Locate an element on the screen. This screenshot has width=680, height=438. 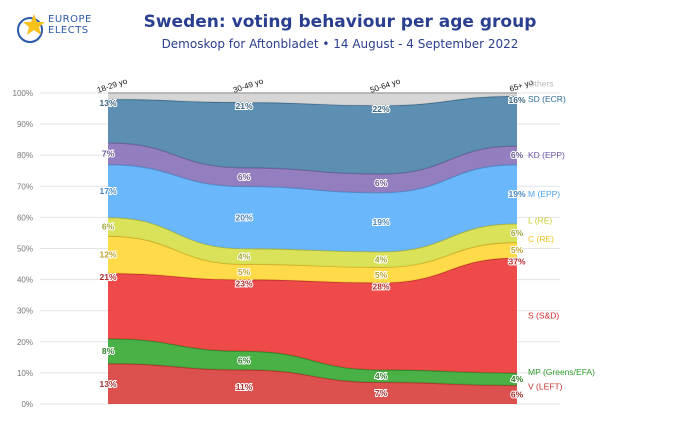
area-c-re is located at coordinates (312, 259).